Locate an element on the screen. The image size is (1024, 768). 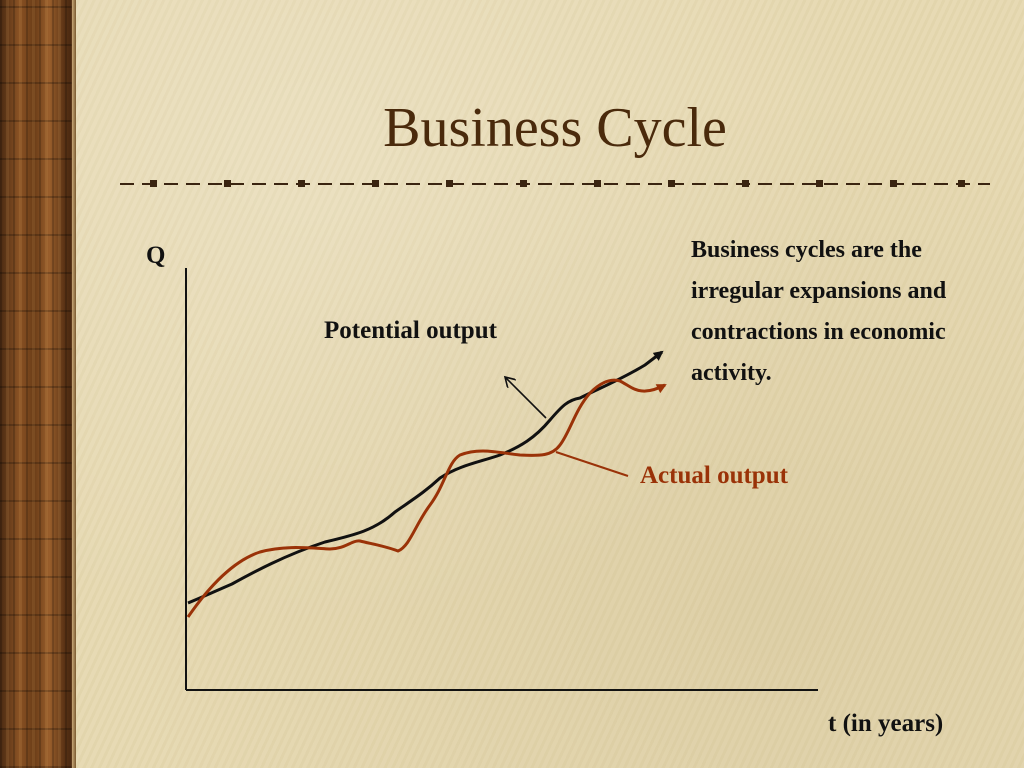
actual-output-pointer is located at coordinates (592, 464).